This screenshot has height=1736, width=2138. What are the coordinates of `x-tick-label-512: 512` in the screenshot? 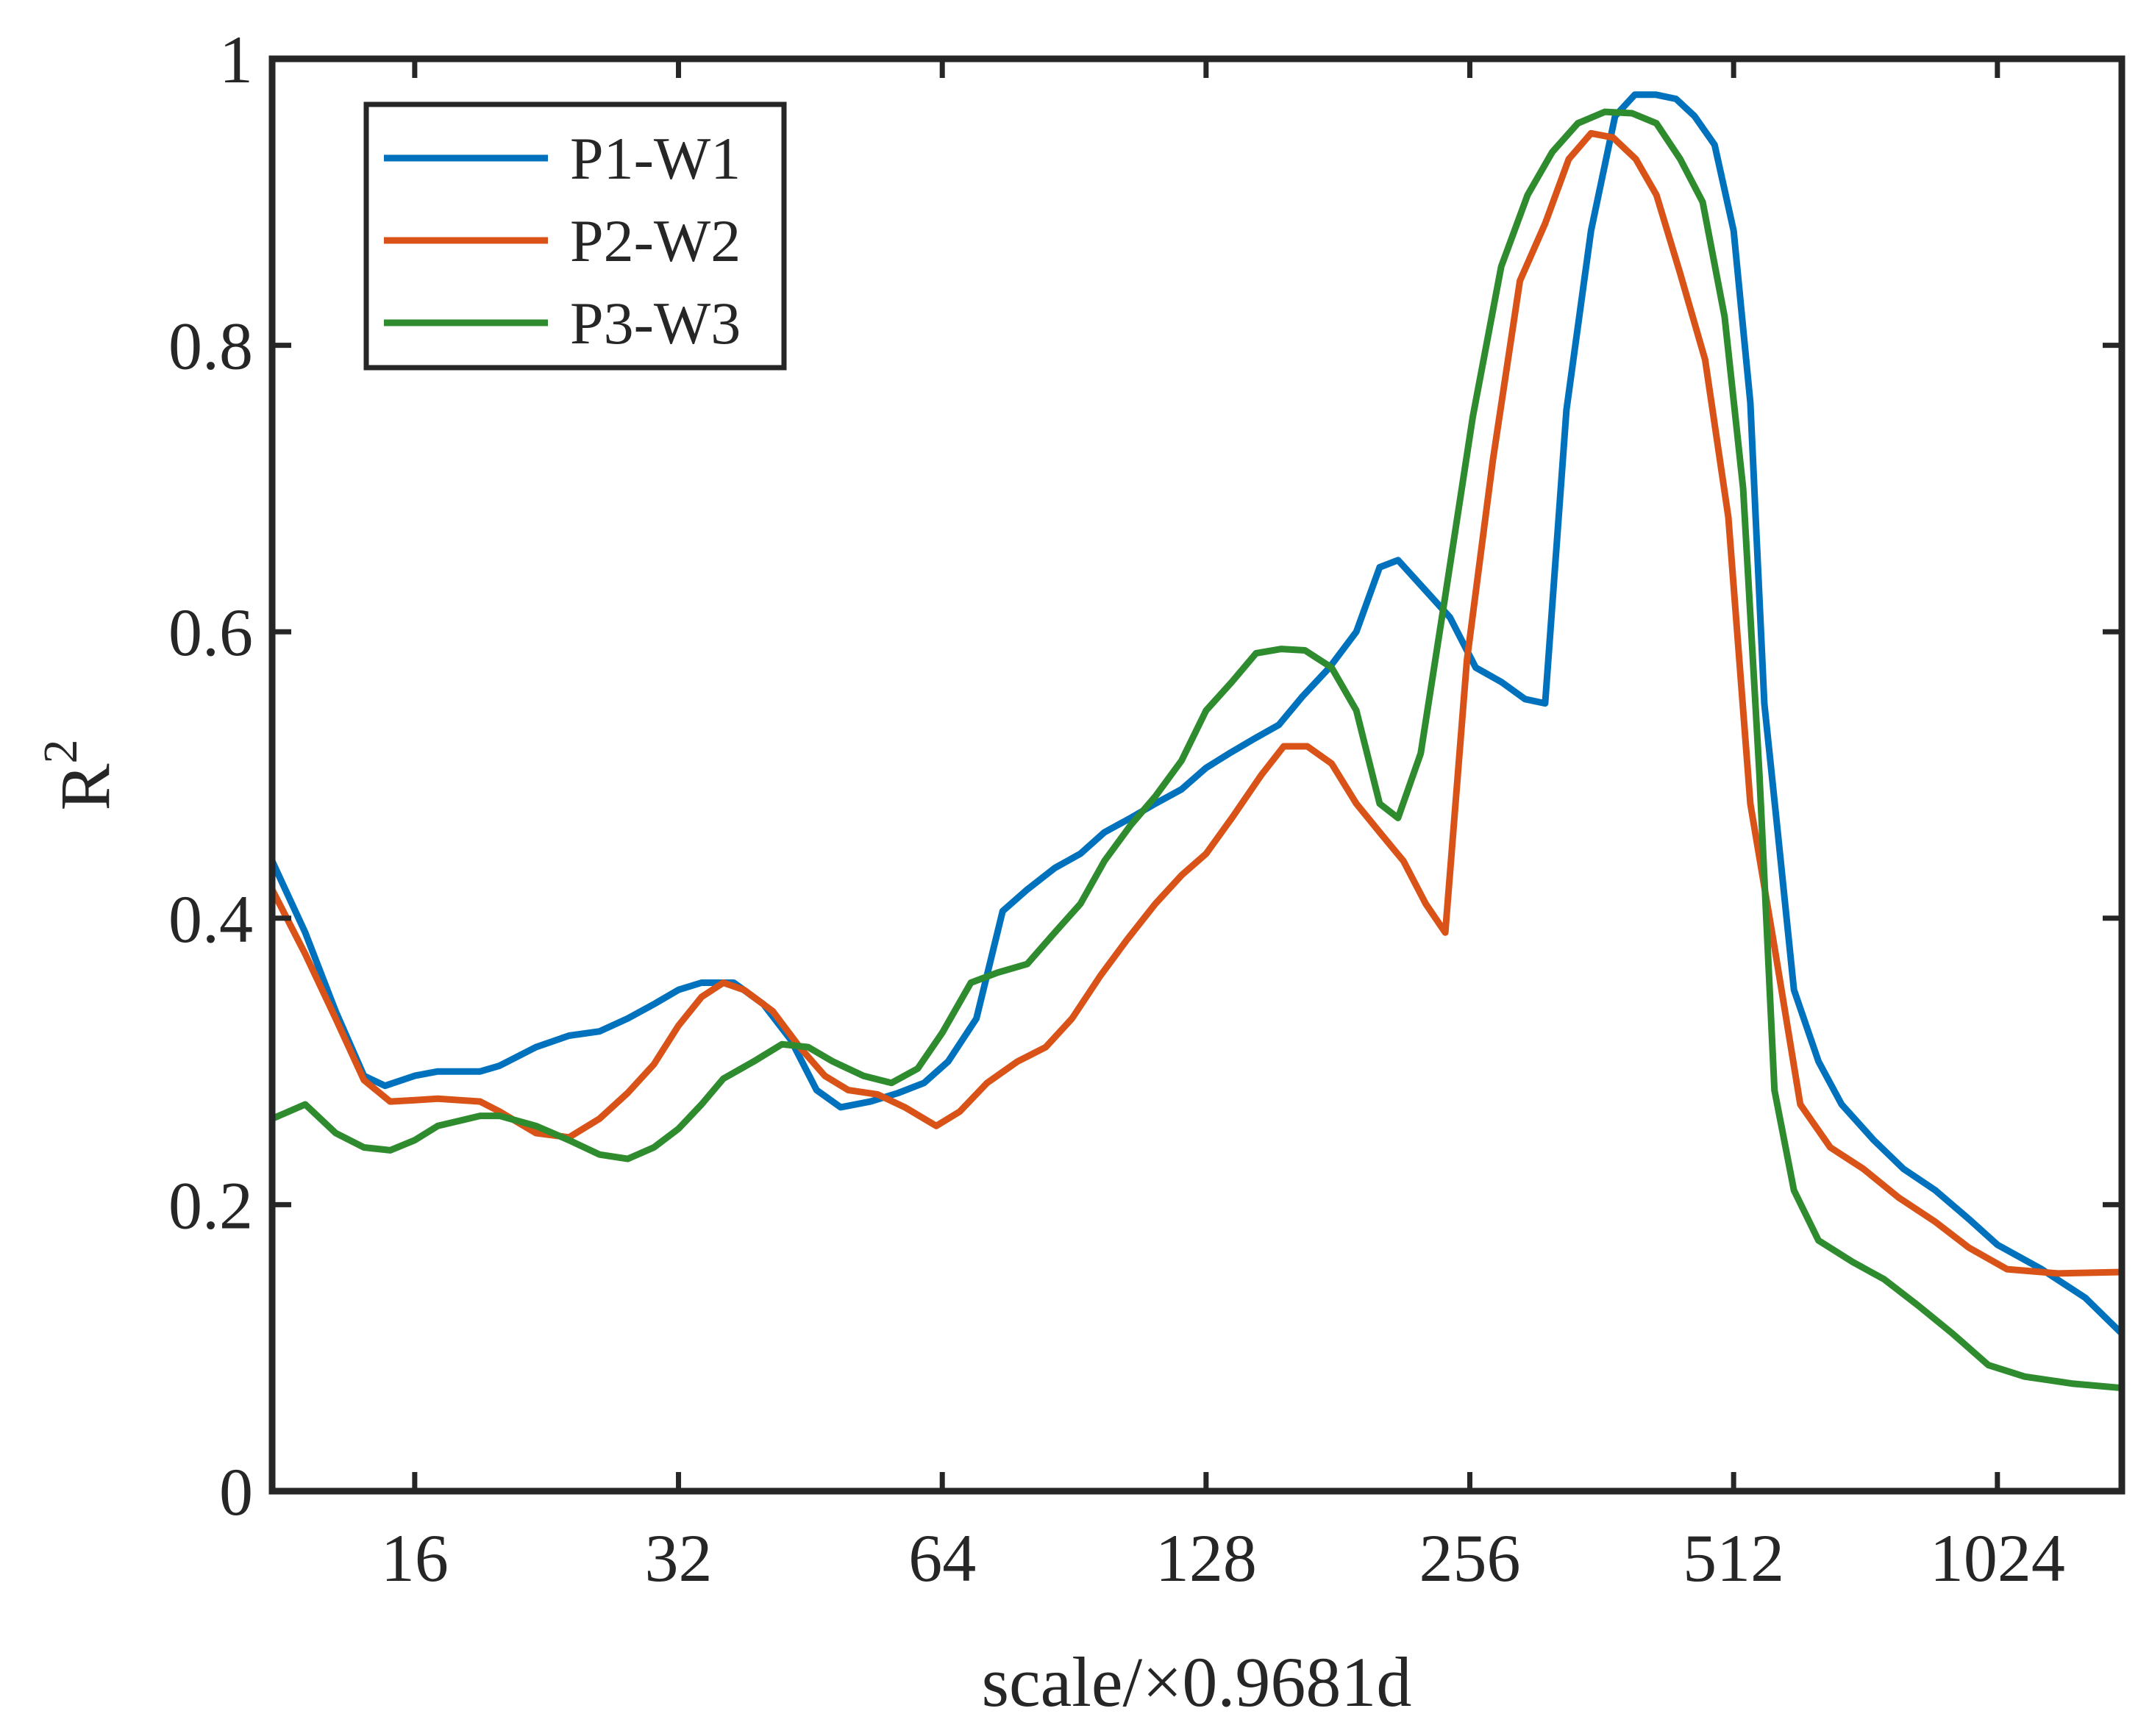 It's located at (1734, 1558).